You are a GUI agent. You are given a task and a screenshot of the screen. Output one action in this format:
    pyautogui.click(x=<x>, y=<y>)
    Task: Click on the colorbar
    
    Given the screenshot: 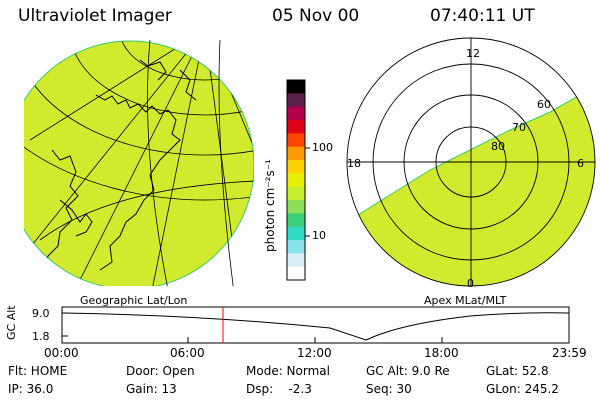 What is the action you would take?
    pyautogui.click(x=298, y=180)
    